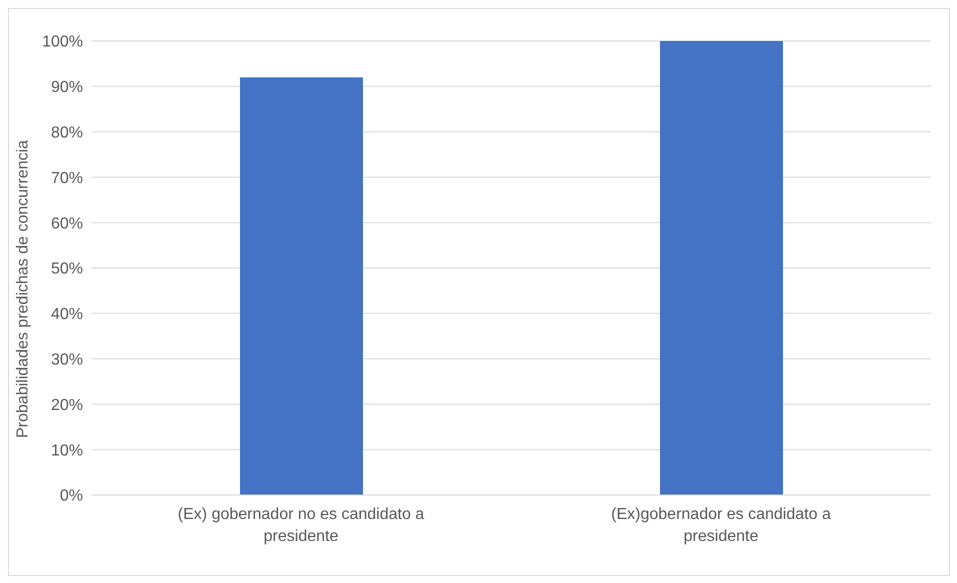 This screenshot has height=583, width=957. I want to click on y-tick-label: 100%, so click(62, 42).